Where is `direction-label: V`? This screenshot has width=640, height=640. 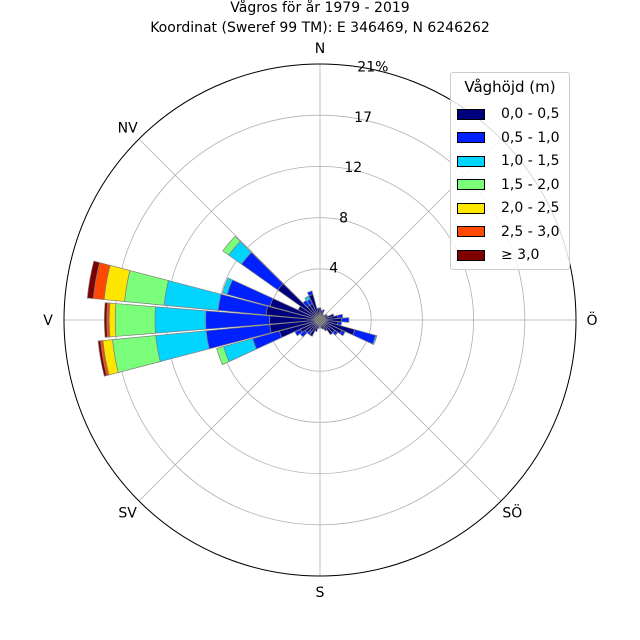 direction-label: V is located at coordinates (48, 321).